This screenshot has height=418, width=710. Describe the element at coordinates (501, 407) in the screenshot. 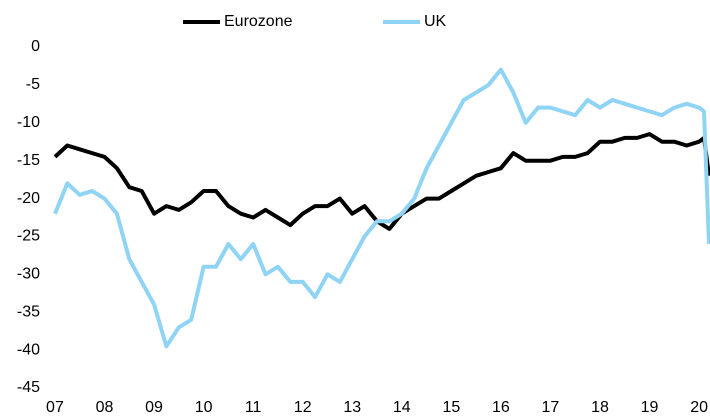

I see `x-tick-label: 16` at that location.